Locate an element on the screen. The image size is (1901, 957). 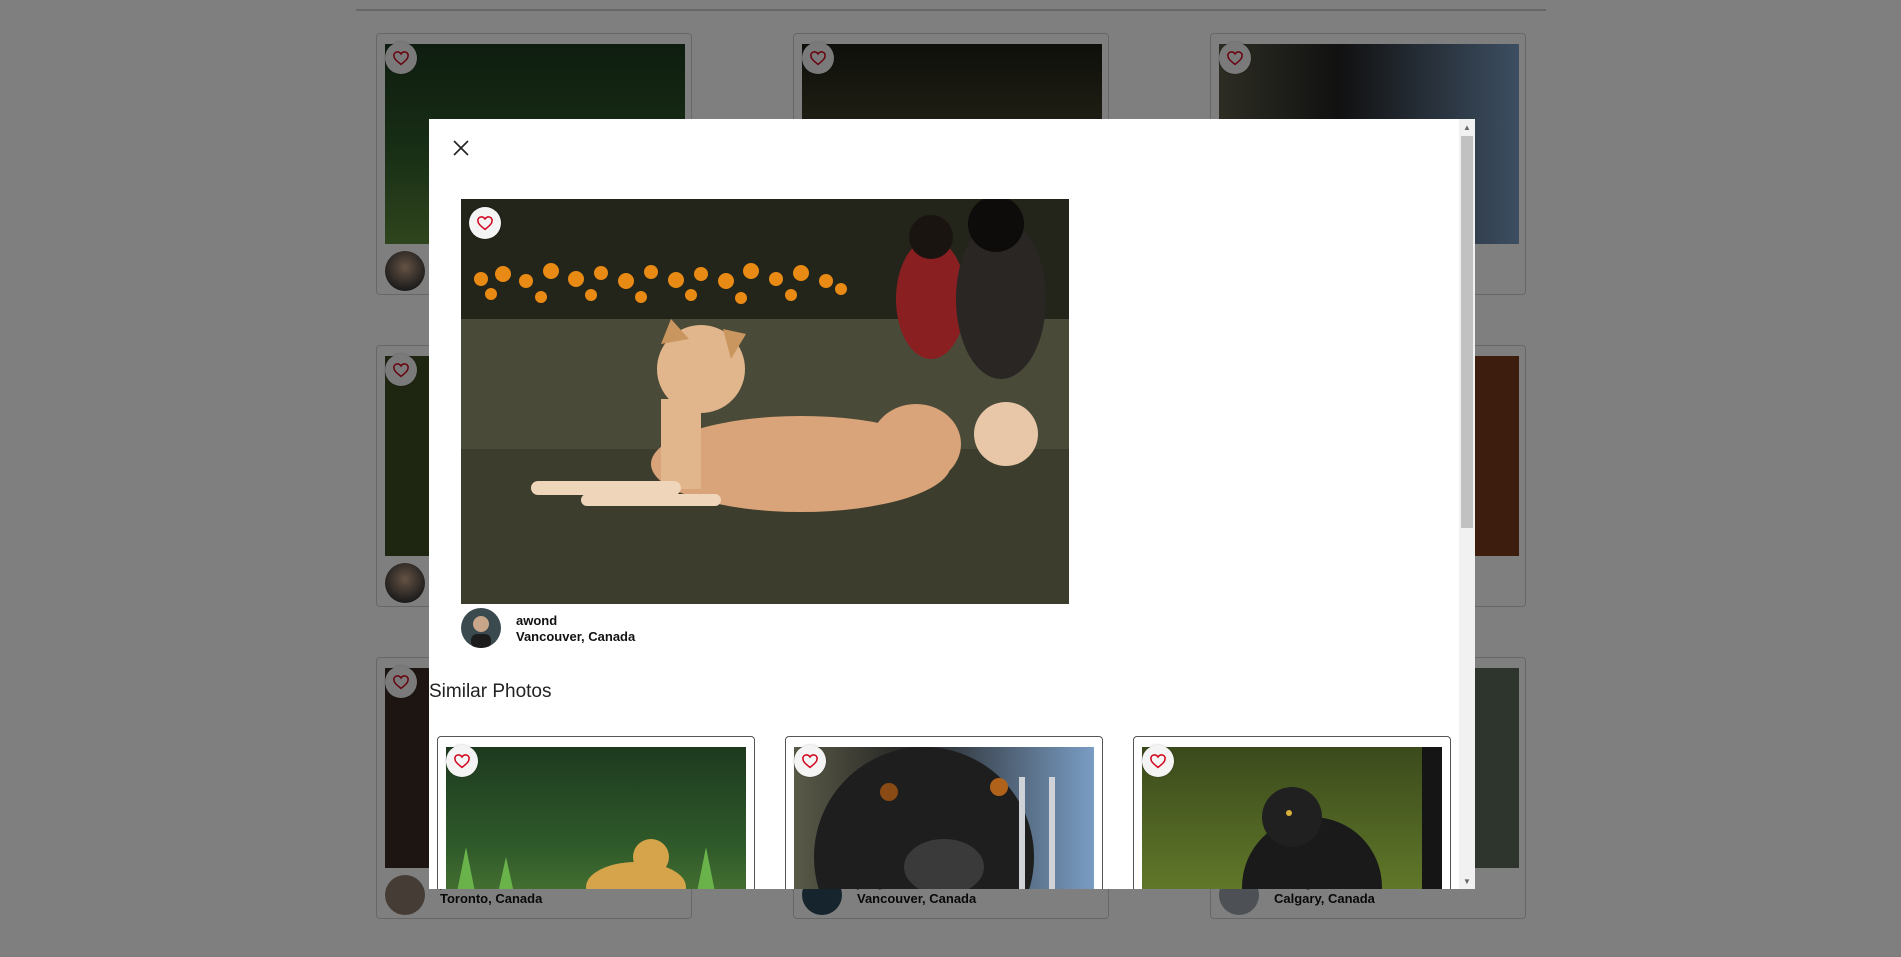
main-photo is located at coordinates (765, 401).